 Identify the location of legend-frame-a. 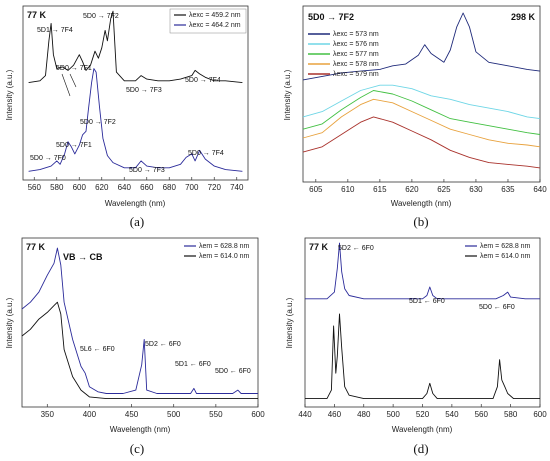
(208, 21).